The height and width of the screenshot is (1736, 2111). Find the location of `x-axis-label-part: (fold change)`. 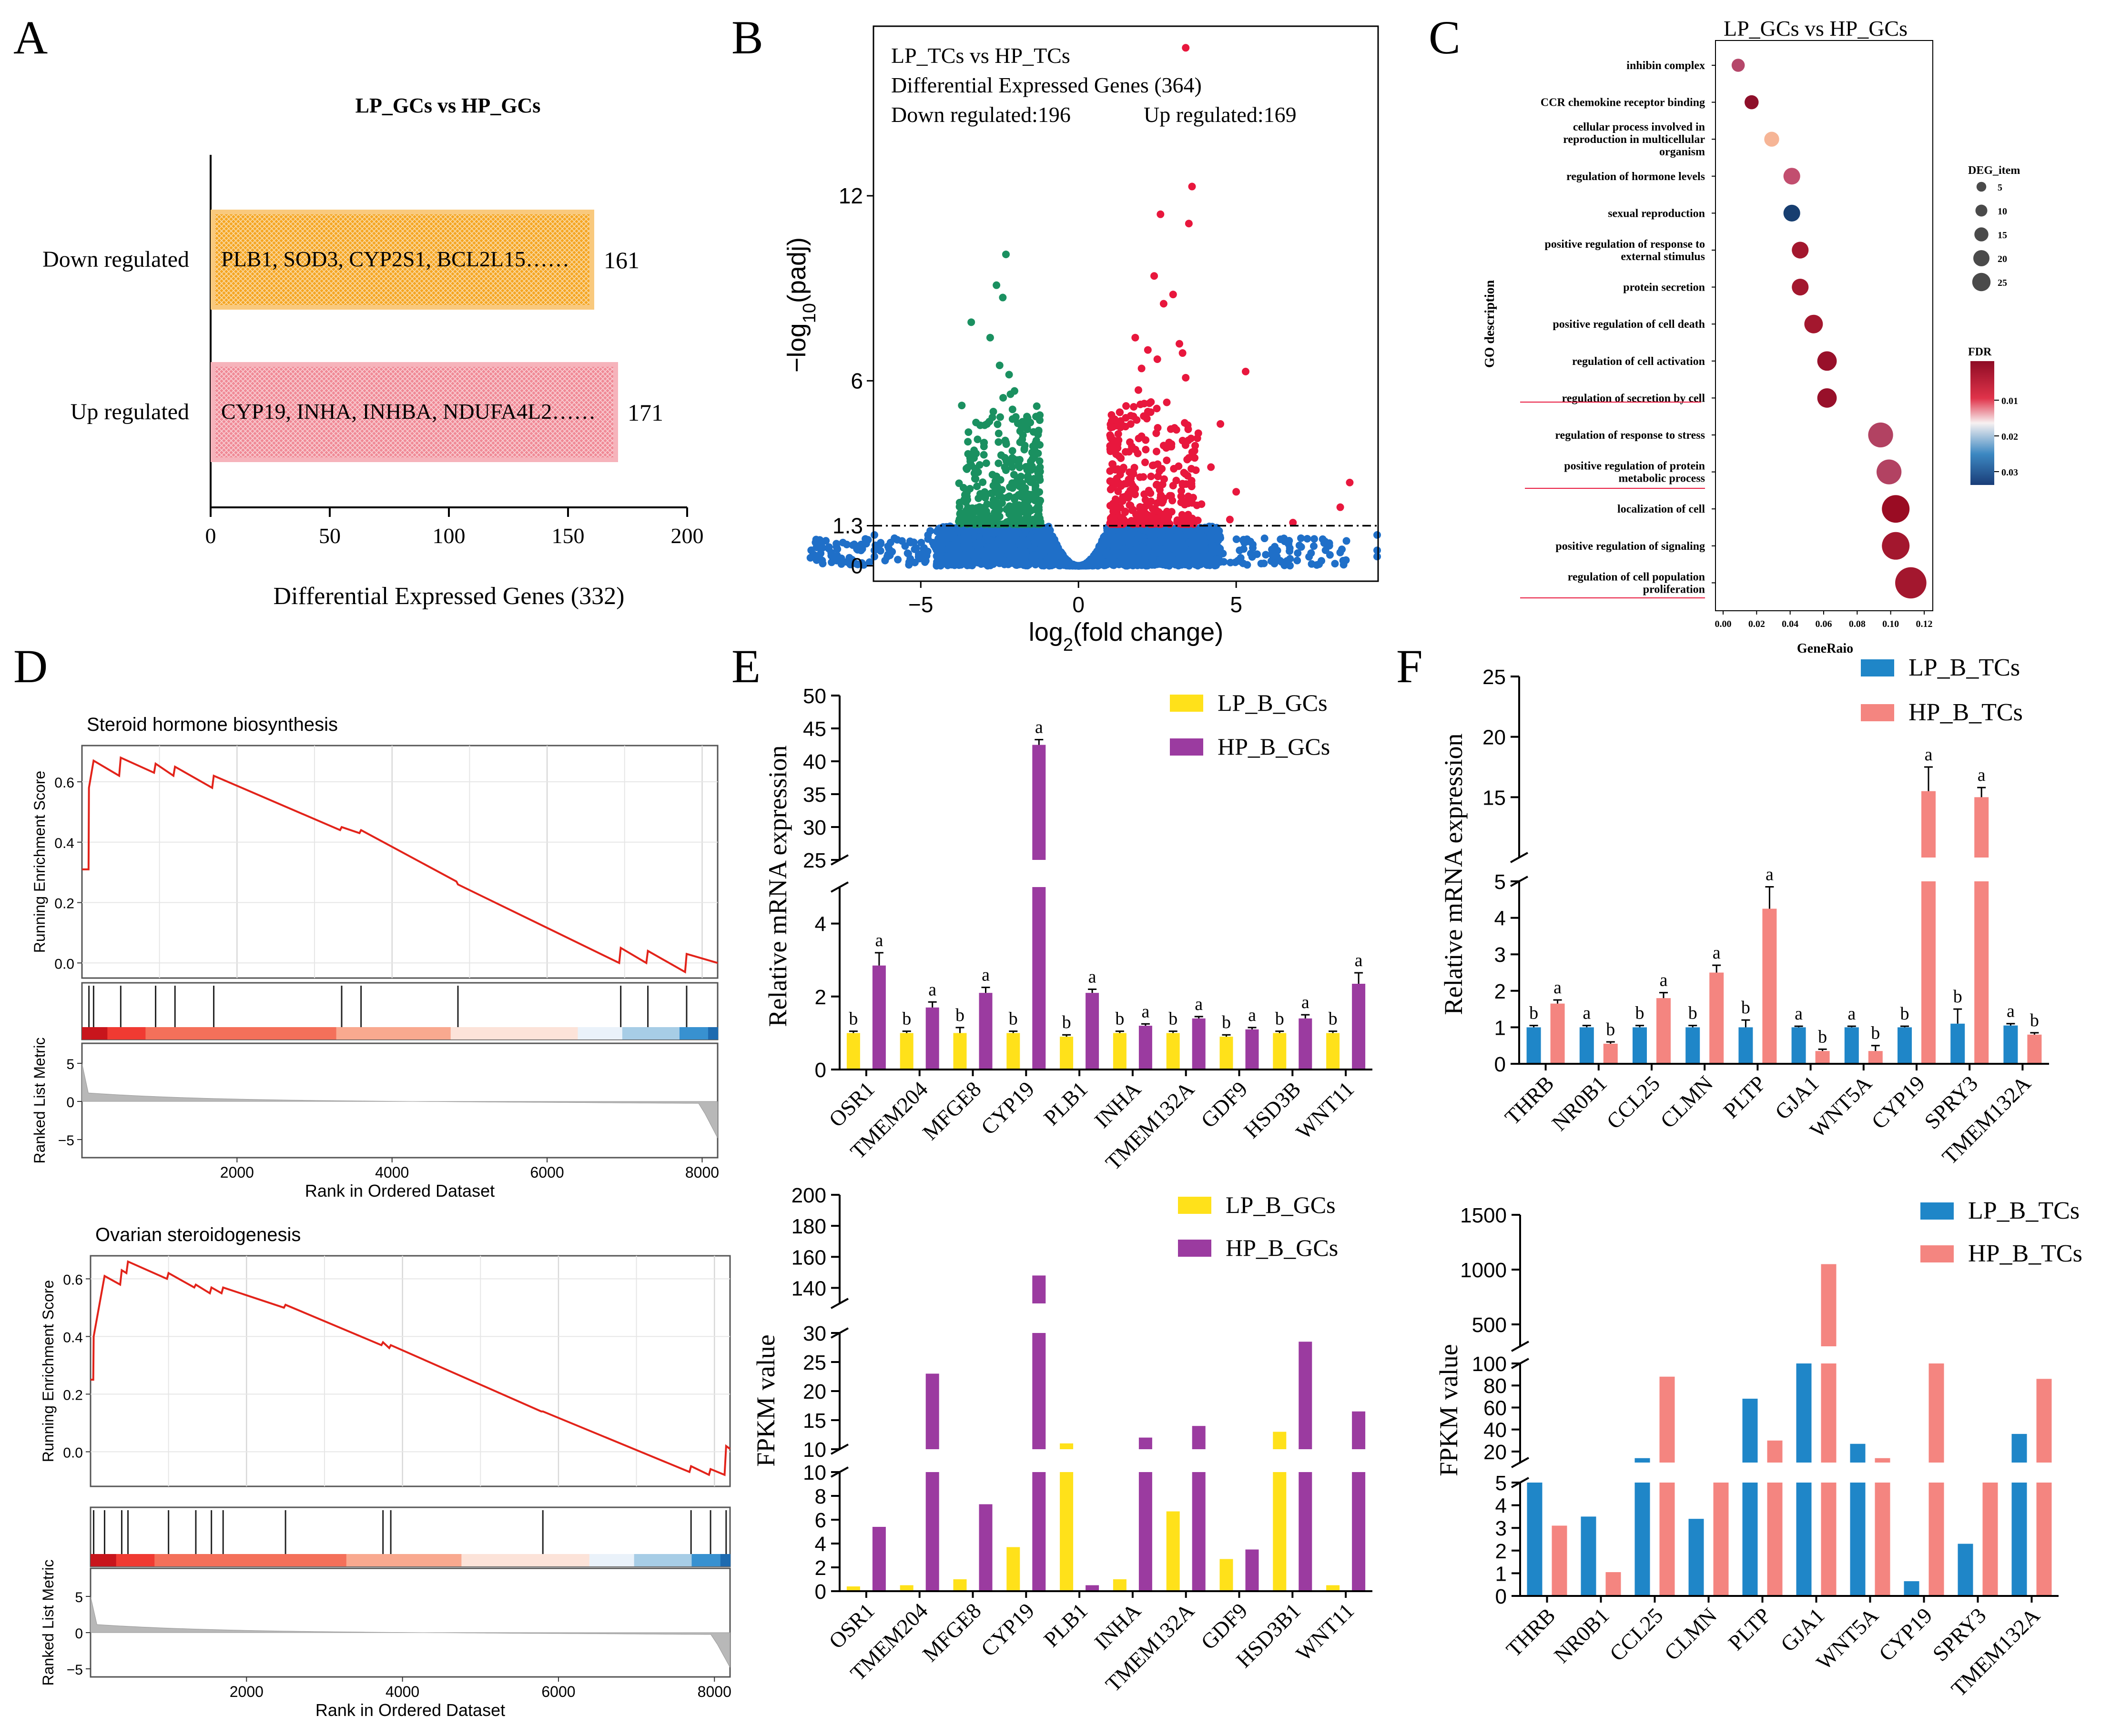

x-axis-label-part: (fold change) is located at coordinates (1148, 632).